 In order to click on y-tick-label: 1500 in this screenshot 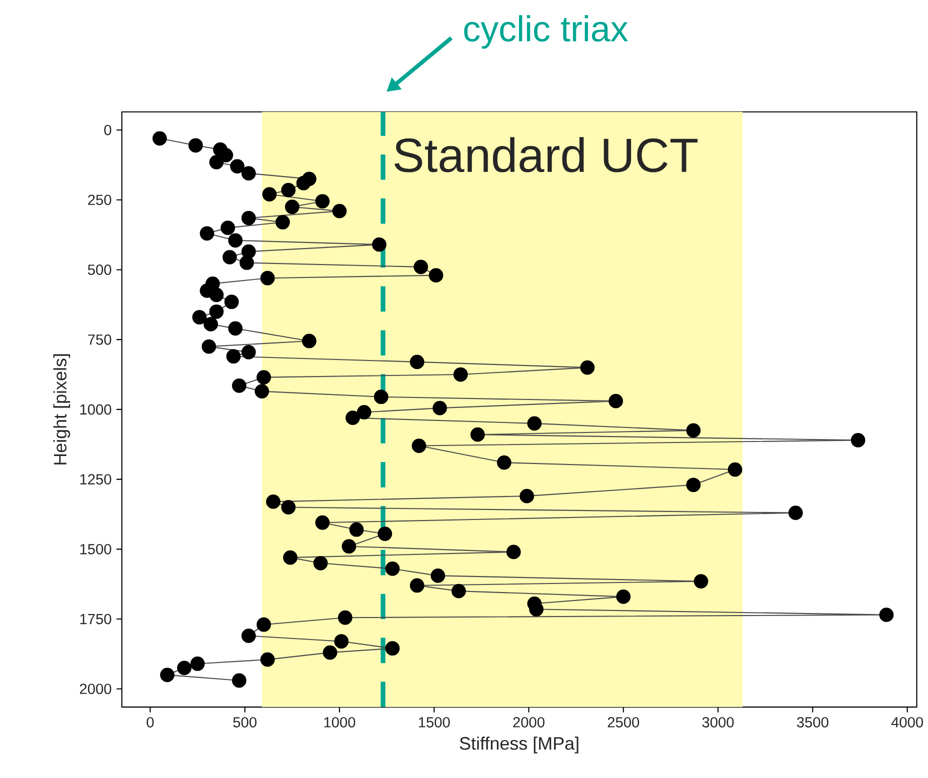, I will do `click(96, 549)`.